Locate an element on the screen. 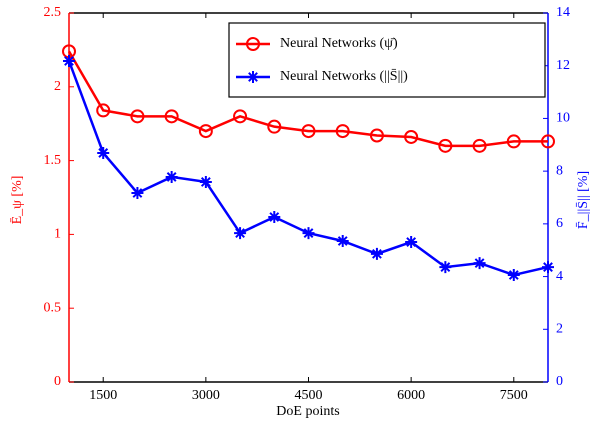 The height and width of the screenshot is (429, 595). legend-box is located at coordinates (387, 60).